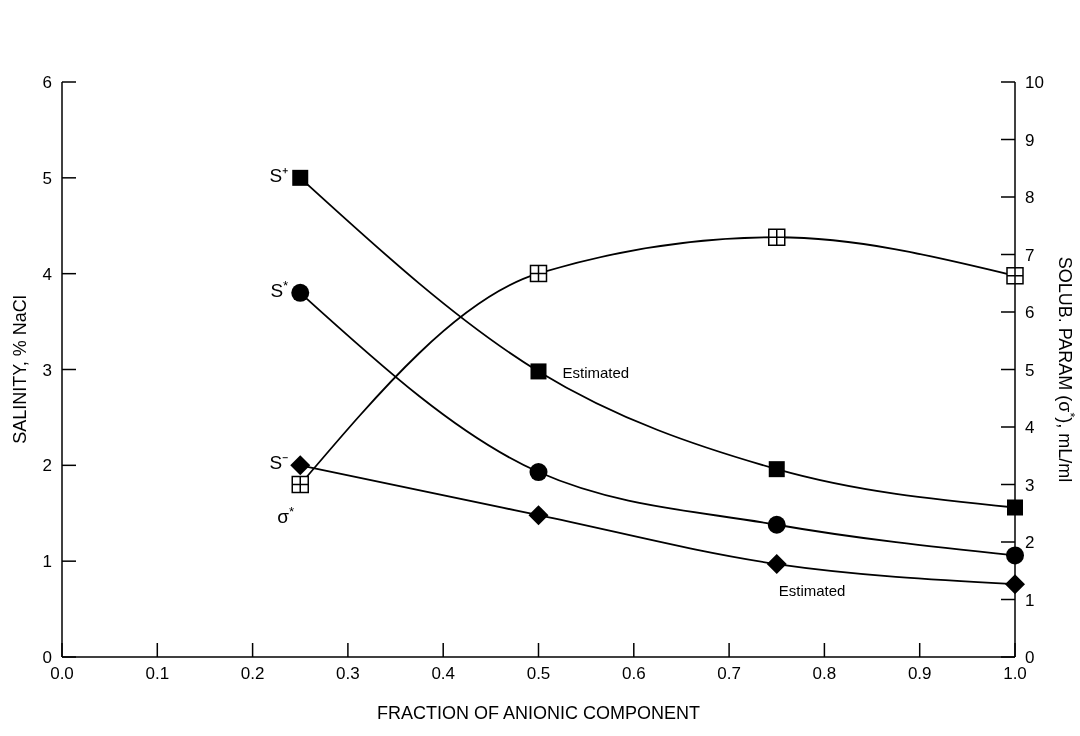  What do you see at coordinates (824, 673) in the screenshot?
I see `x-tick-label: 0.8` at bounding box center [824, 673].